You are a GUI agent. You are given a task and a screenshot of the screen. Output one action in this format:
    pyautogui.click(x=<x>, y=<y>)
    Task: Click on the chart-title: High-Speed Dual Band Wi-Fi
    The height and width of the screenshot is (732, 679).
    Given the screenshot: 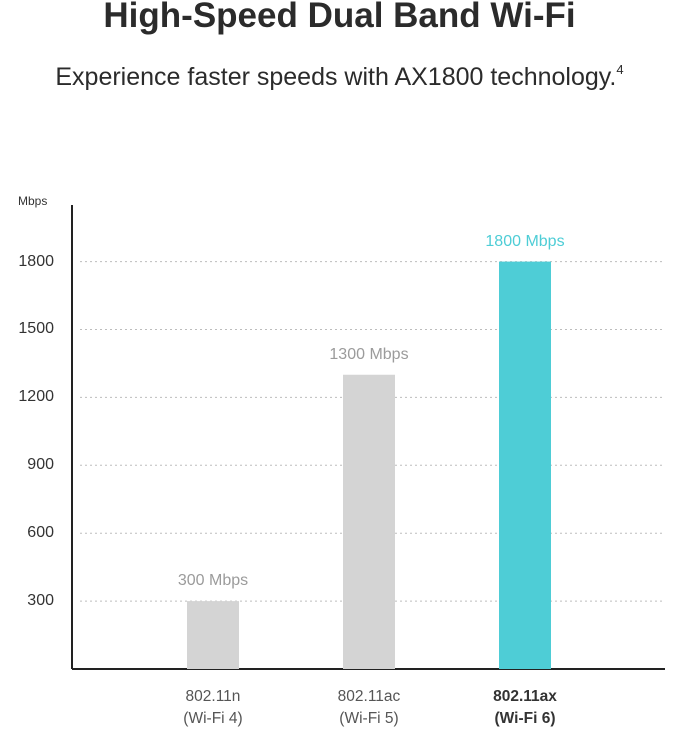 What is the action you would take?
    pyautogui.click(x=339, y=17)
    